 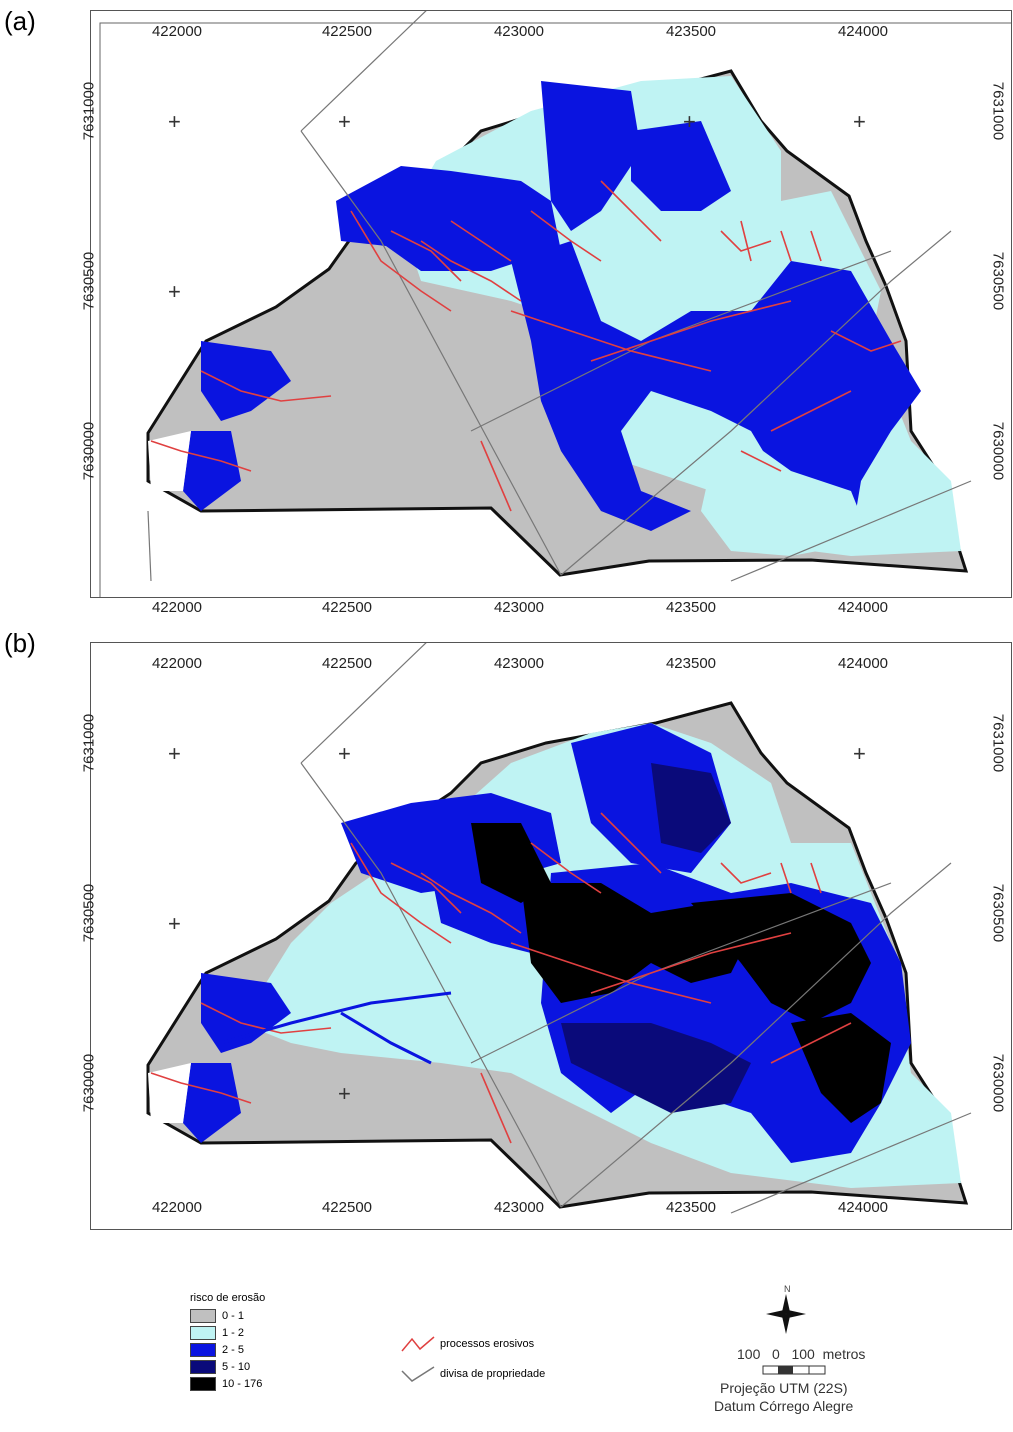 I want to click on zone-a-blue5, so click(x=246, y=381).